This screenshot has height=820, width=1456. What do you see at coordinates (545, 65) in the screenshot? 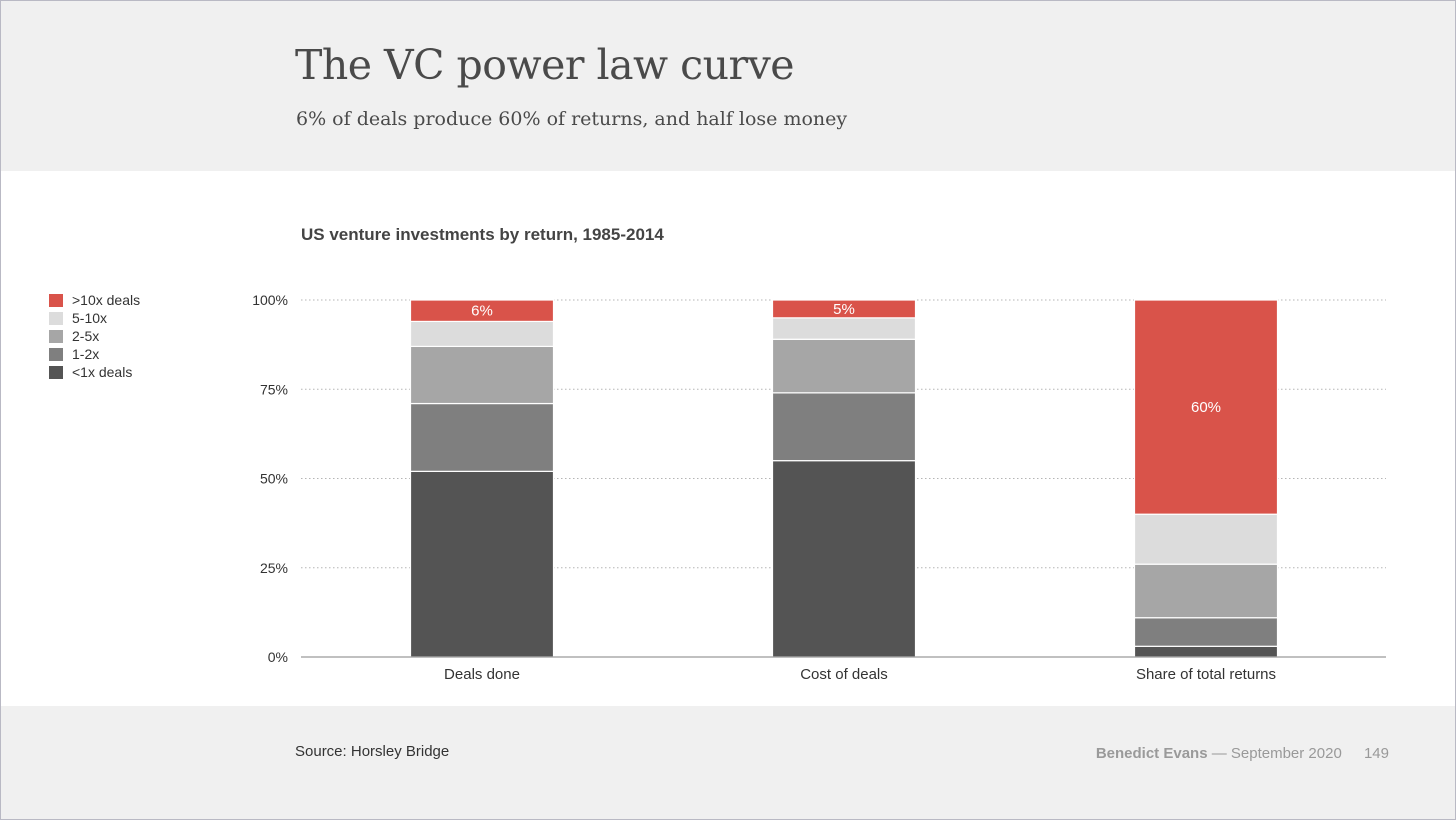
I see `slide-title: The VC power law curve` at bounding box center [545, 65].